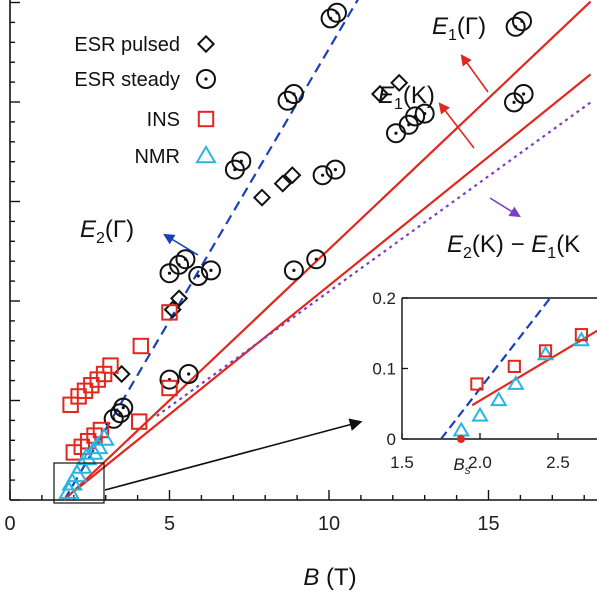 The height and width of the screenshot is (597, 597). Describe the element at coordinates (384, 369) in the screenshot. I see `inset-y-tick-label: 0.1` at that location.